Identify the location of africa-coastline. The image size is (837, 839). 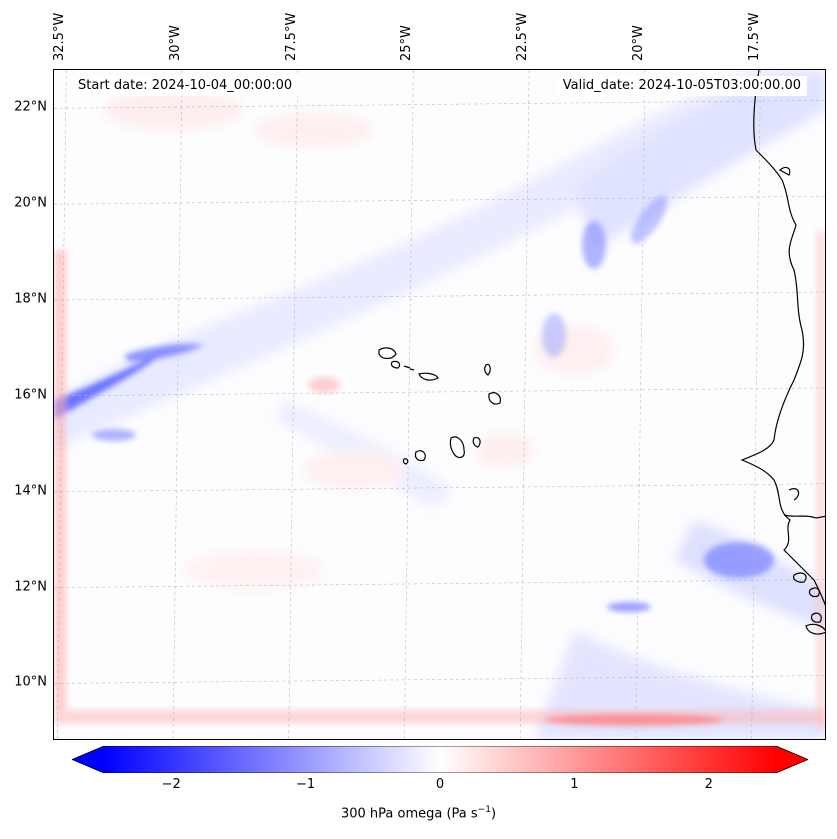
(782, 338).